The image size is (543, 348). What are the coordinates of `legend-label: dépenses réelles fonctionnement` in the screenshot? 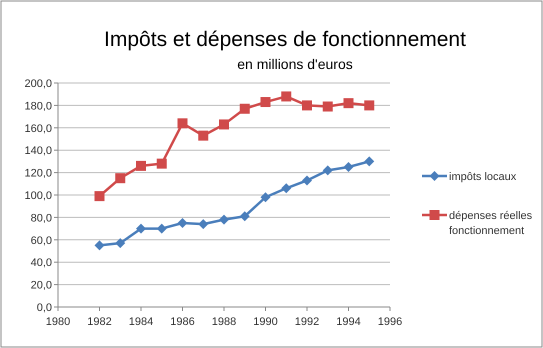 It's located at (491, 223).